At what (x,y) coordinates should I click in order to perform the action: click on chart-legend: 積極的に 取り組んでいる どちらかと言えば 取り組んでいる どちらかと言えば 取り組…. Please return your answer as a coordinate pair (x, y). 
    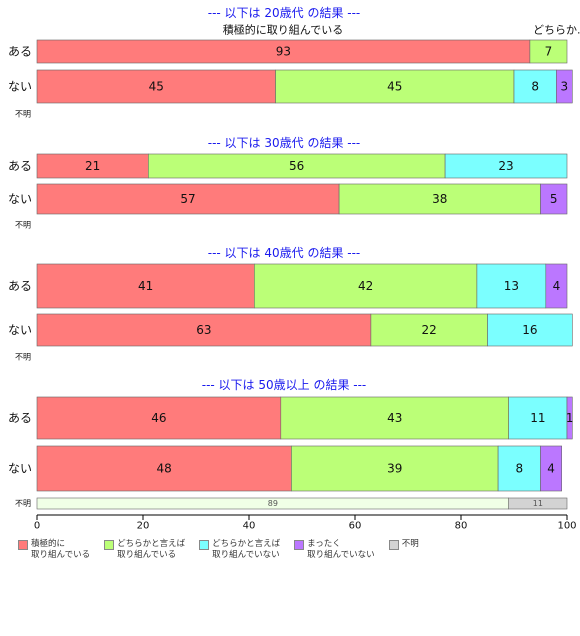
    Looking at the image, I should click on (218, 550).